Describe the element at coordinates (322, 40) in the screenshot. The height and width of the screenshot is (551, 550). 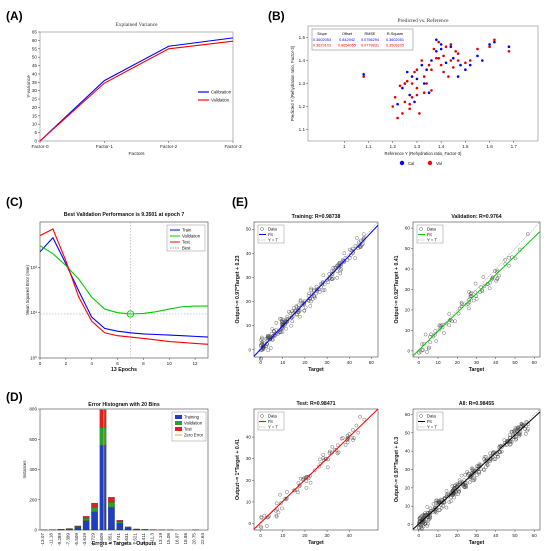
I see `table-cell: 0.3602053` at that location.